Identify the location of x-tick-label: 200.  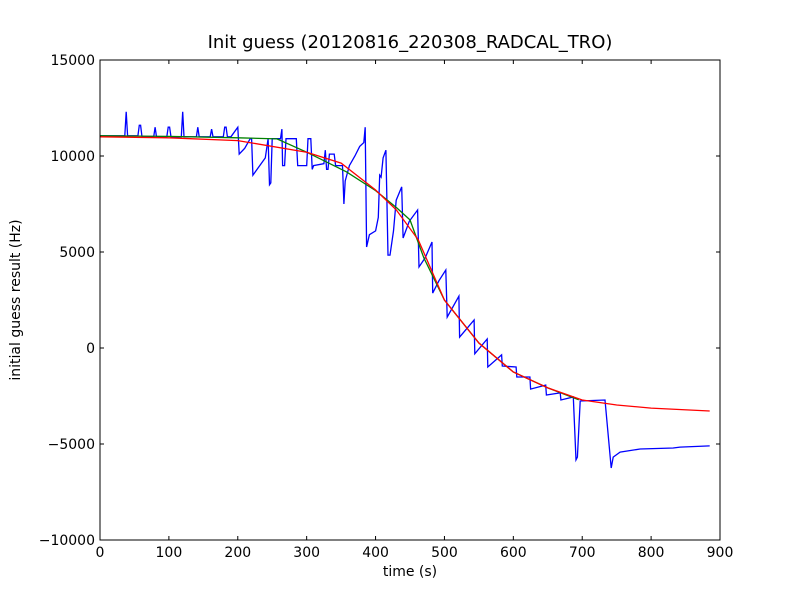
(237, 553).